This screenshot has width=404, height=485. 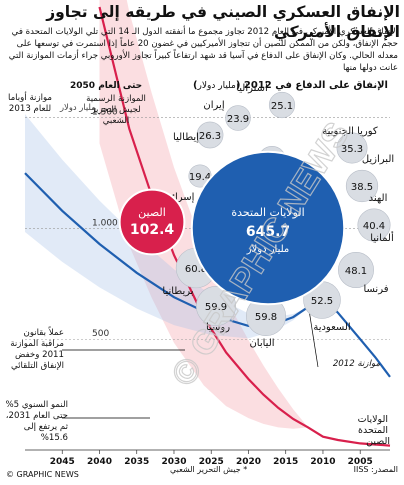 What do you see at coordinates (261, 343) in the screenshot?
I see `bubble-name: اليابان` at bounding box center [261, 343].